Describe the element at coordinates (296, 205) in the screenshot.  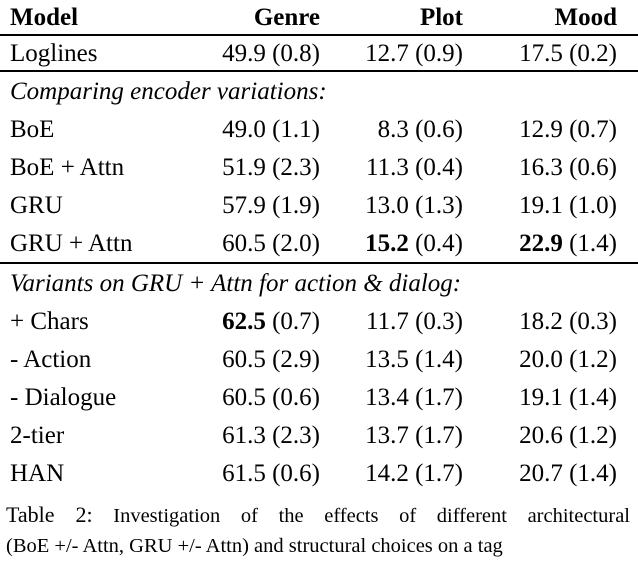
I see `genre-sd: (1.9)` at that location.